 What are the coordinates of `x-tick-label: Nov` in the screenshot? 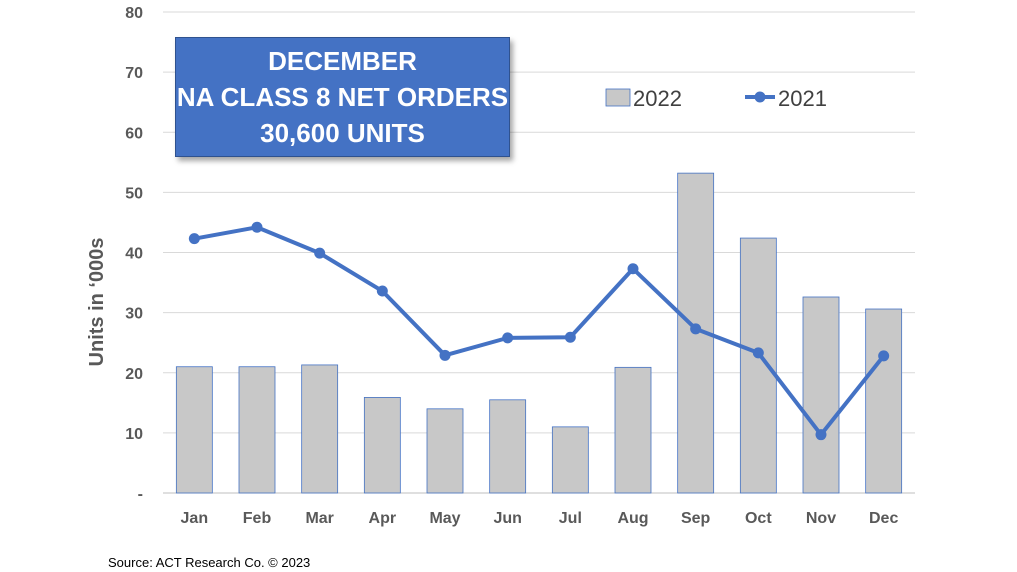 It's located at (821, 518).